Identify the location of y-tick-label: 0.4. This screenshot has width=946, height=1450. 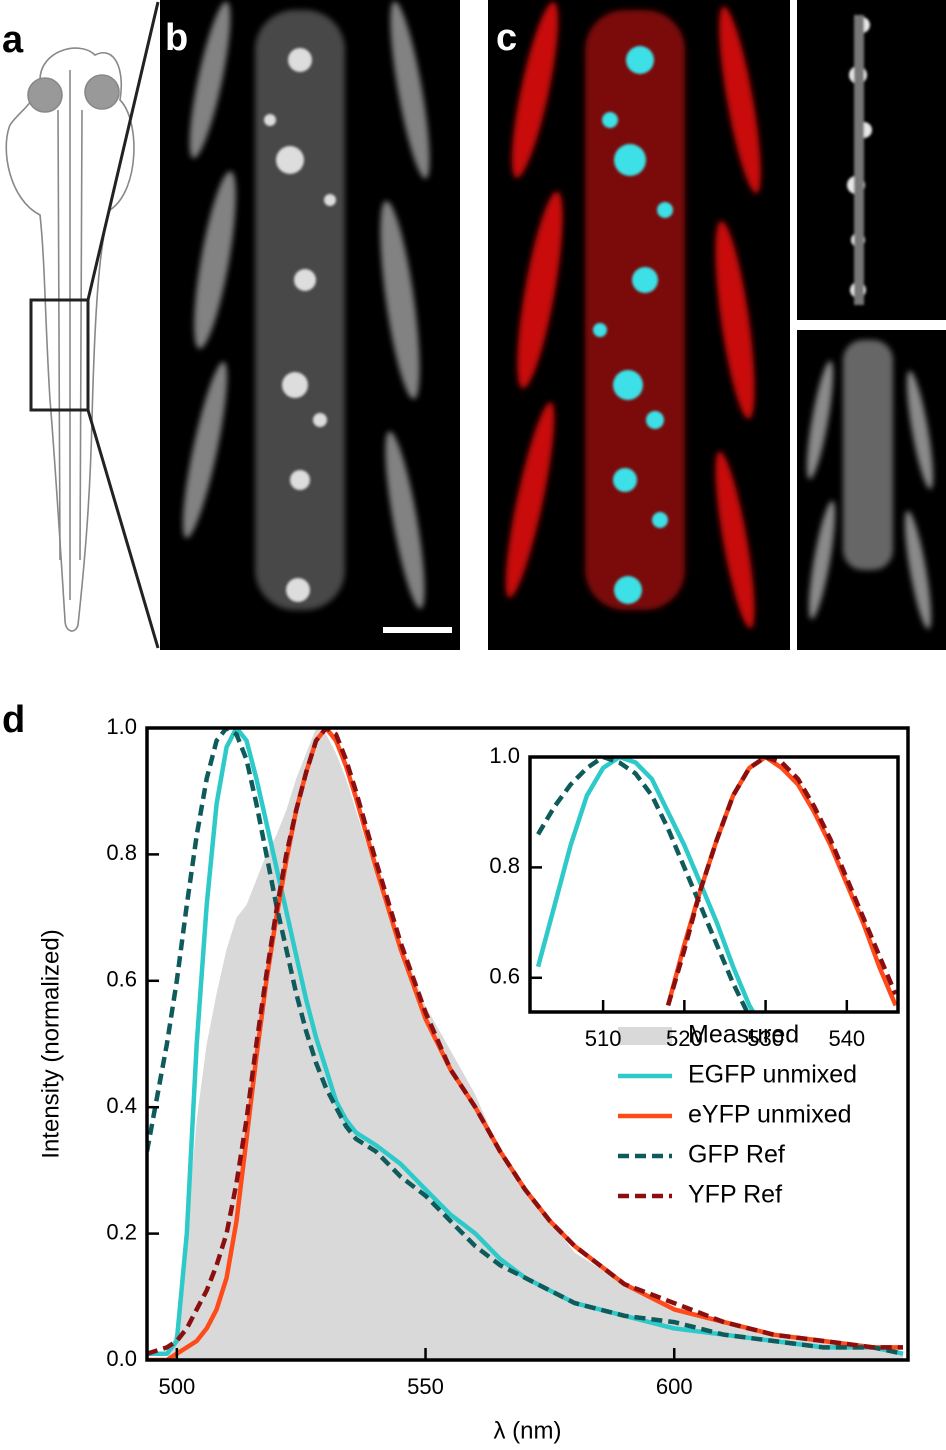
(121, 1105).